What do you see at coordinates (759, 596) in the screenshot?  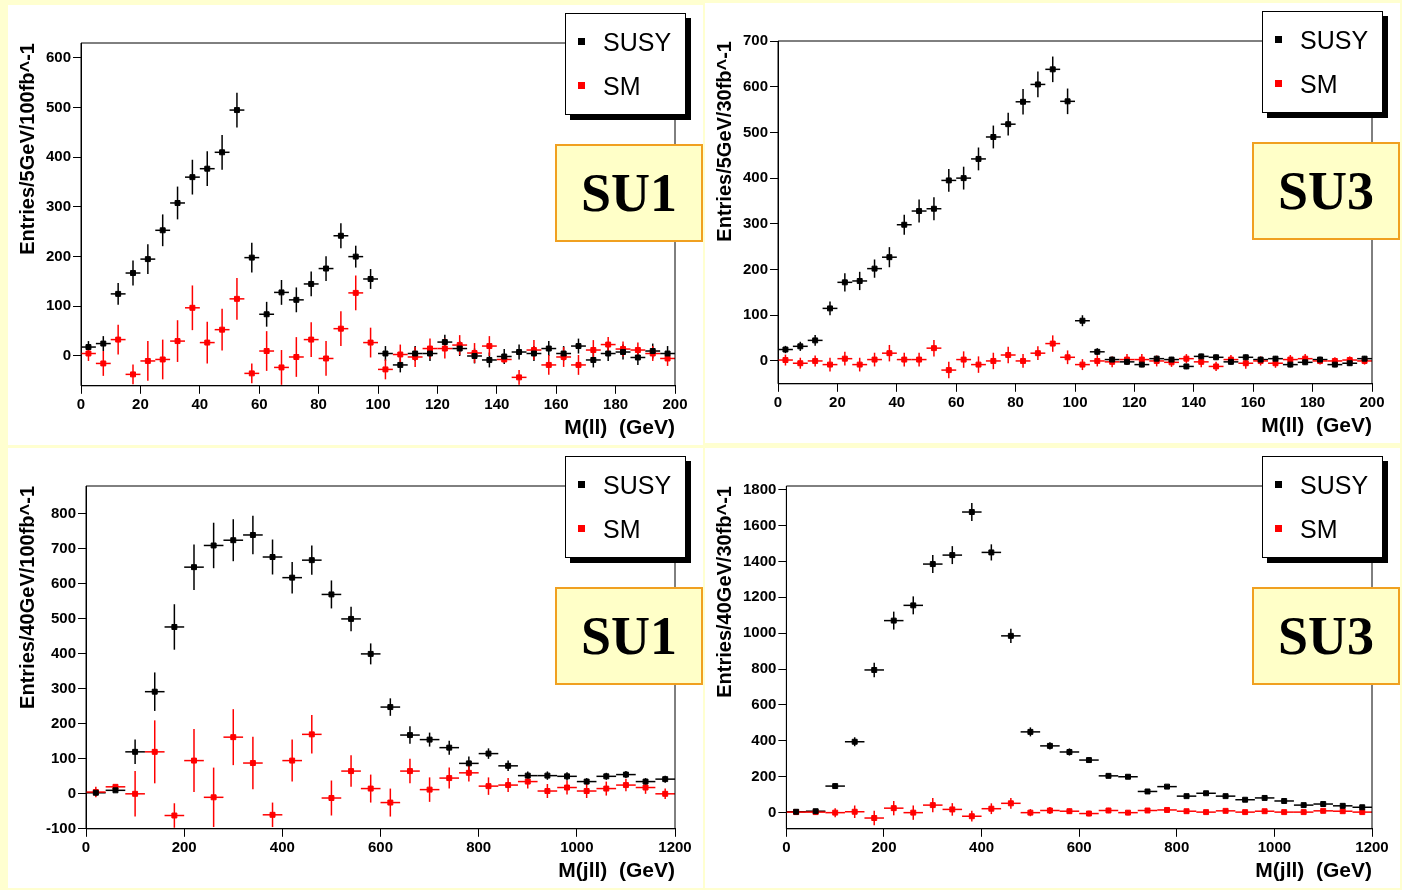 I see `y-tick-label: 1200` at bounding box center [759, 596].